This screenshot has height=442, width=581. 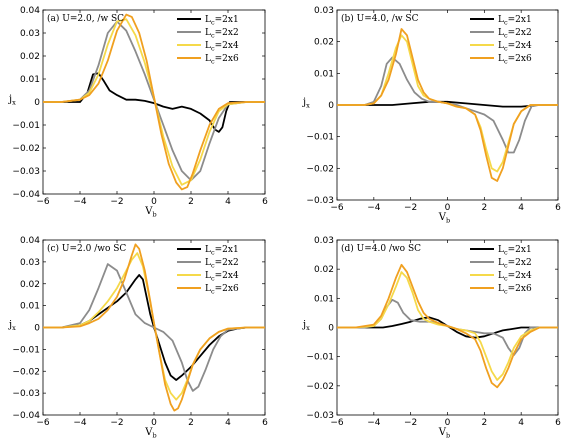 What do you see at coordinates (380, 18) in the screenshot?
I see `panel-title: (b) U=4.0, /w SC` at bounding box center [380, 18].